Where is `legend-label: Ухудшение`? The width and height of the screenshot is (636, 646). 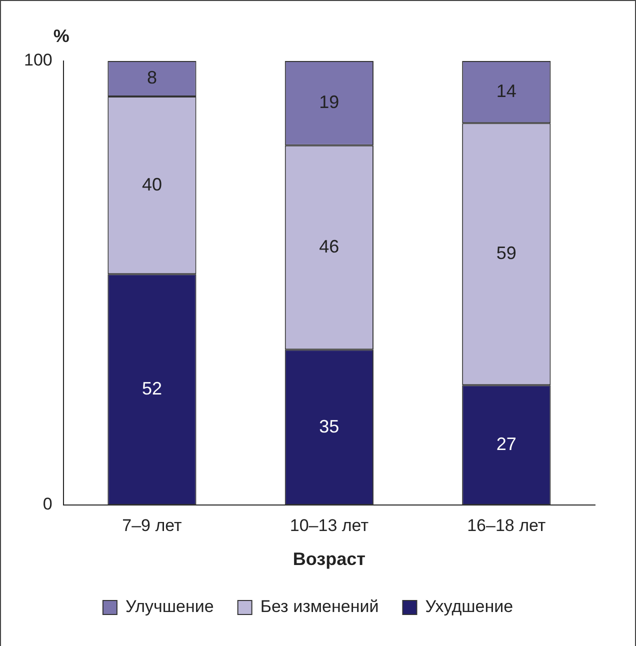 legend-label: Ухудшение is located at coordinates (469, 606).